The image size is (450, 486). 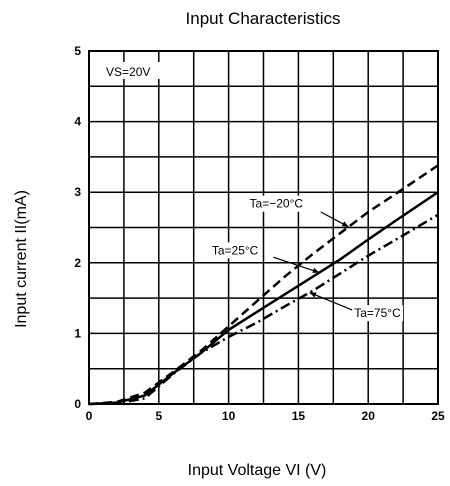 I want to click on x-tick-label: 20, so click(x=369, y=416).